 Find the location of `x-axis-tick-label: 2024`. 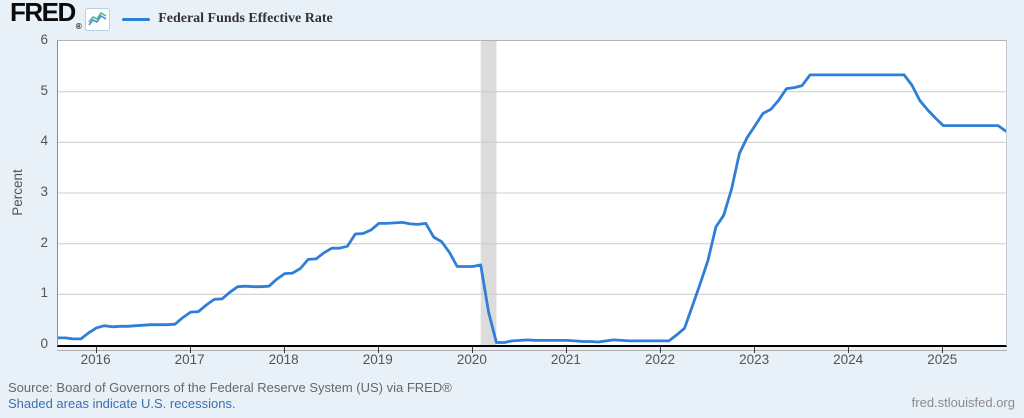

x-axis-tick-label: 2024 is located at coordinates (848, 359).